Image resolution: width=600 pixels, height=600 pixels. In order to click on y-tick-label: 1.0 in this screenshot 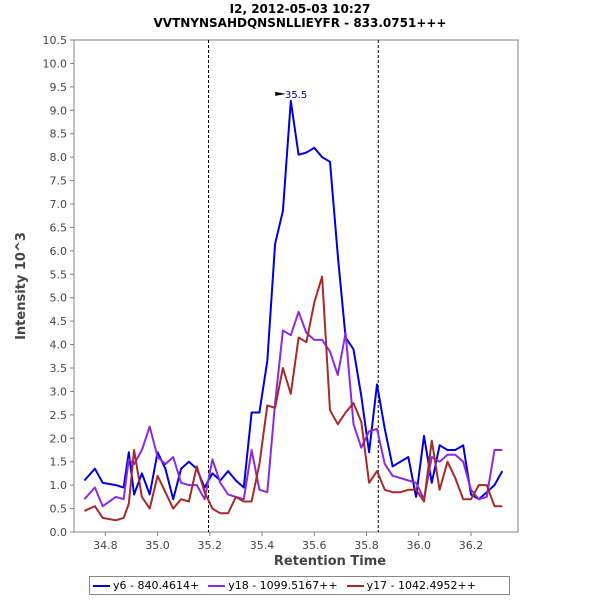, I will do `click(59, 485)`.